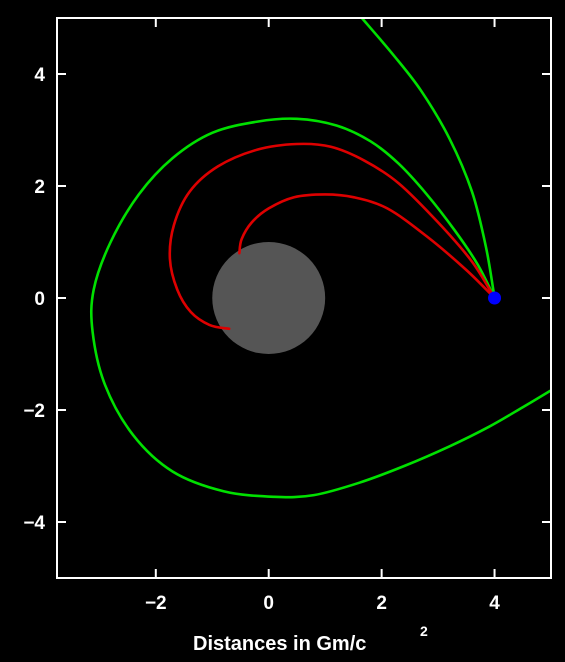 The image size is (565, 662). I want to click on x-tick-label: 0, so click(268, 603).